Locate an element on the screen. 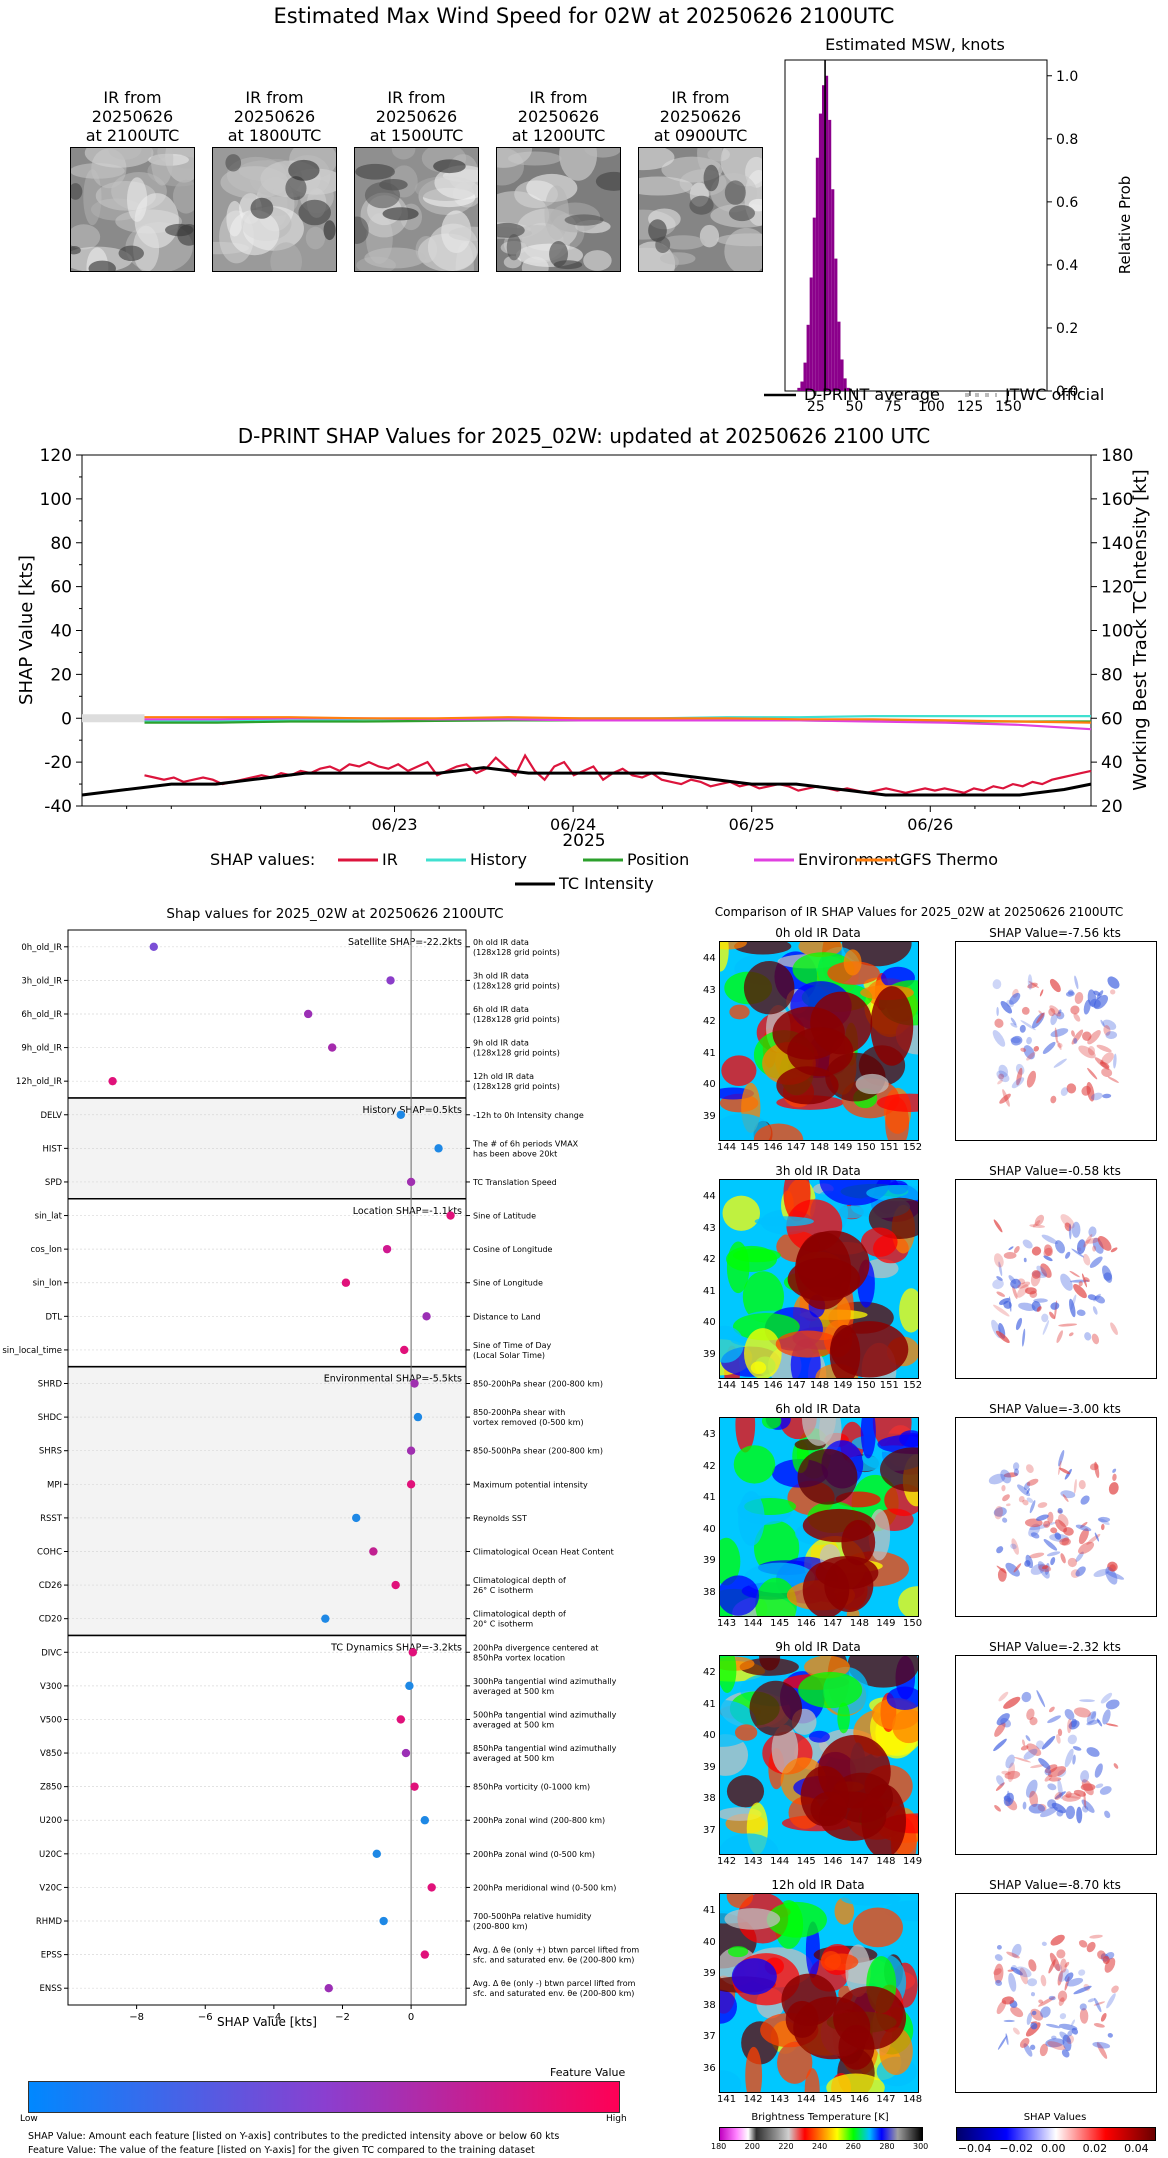 The image size is (1168, 2158). feature-description: averaged at 500 km is located at coordinates (513, 1724).